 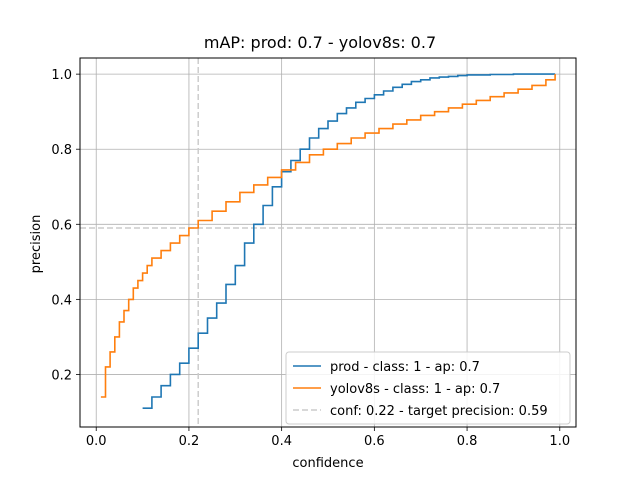 What do you see at coordinates (374, 441) in the screenshot?
I see `x-tick-label: 0.6` at bounding box center [374, 441].